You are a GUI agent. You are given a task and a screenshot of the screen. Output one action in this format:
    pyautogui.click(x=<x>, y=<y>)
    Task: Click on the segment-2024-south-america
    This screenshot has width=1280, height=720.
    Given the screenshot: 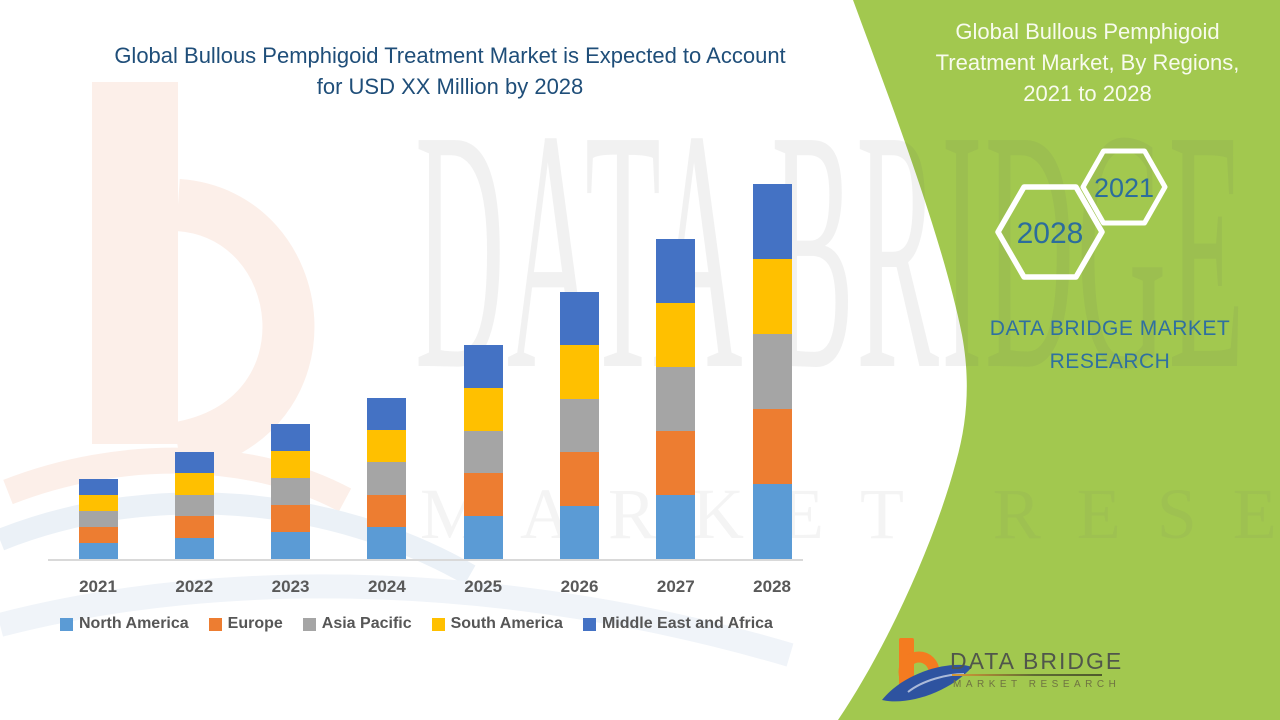 What is the action you would take?
    pyautogui.click(x=387, y=446)
    